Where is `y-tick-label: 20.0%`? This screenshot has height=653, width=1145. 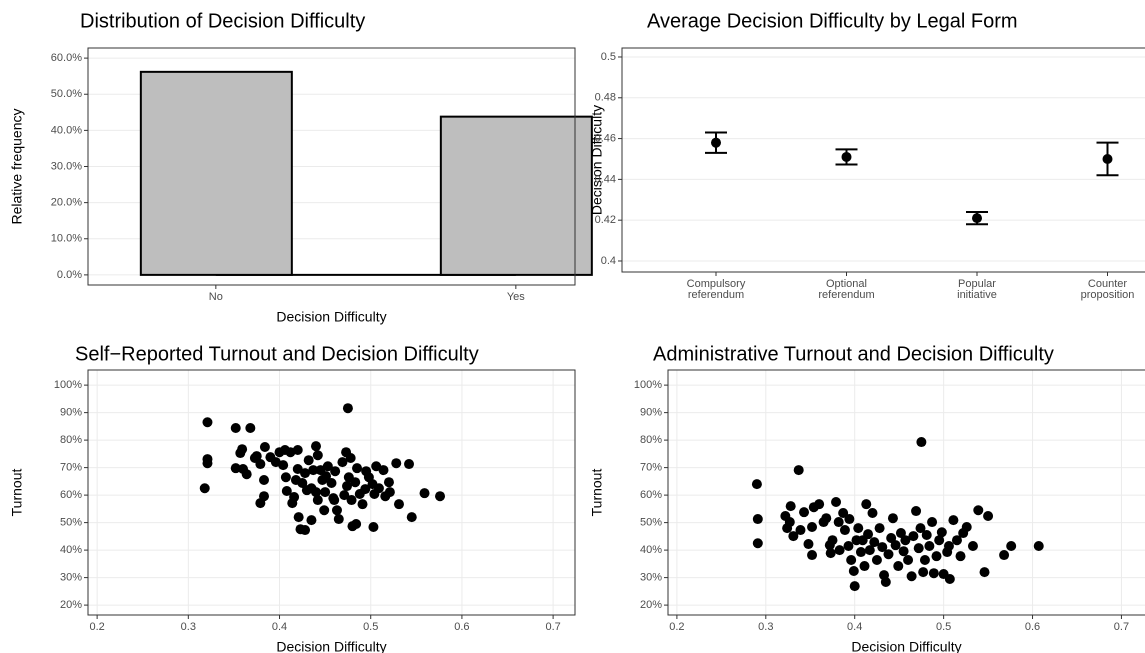
y-tick-label: 20.0% is located at coordinates (66, 203).